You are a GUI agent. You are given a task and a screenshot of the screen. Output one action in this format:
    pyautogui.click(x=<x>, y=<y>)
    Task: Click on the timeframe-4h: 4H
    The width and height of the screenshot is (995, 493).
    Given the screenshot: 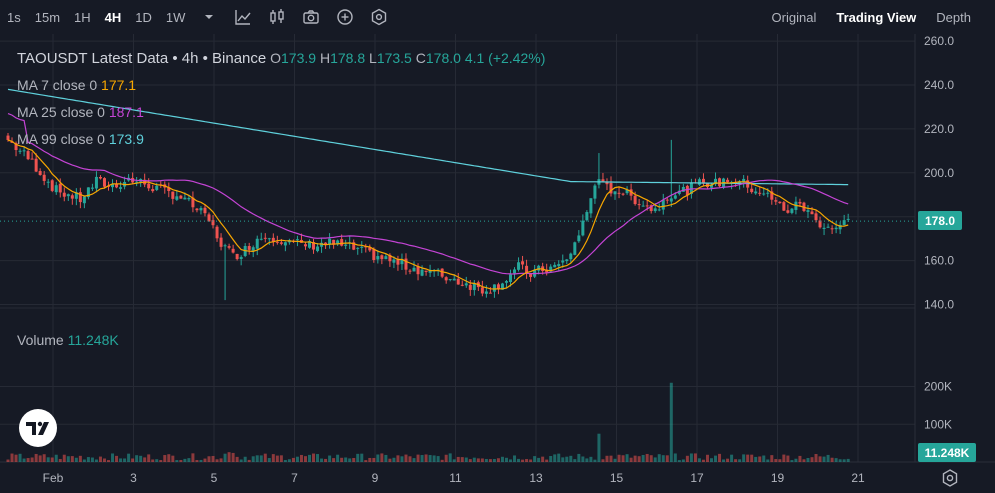 What is the action you would take?
    pyautogui.click(x=113, y=17)
    